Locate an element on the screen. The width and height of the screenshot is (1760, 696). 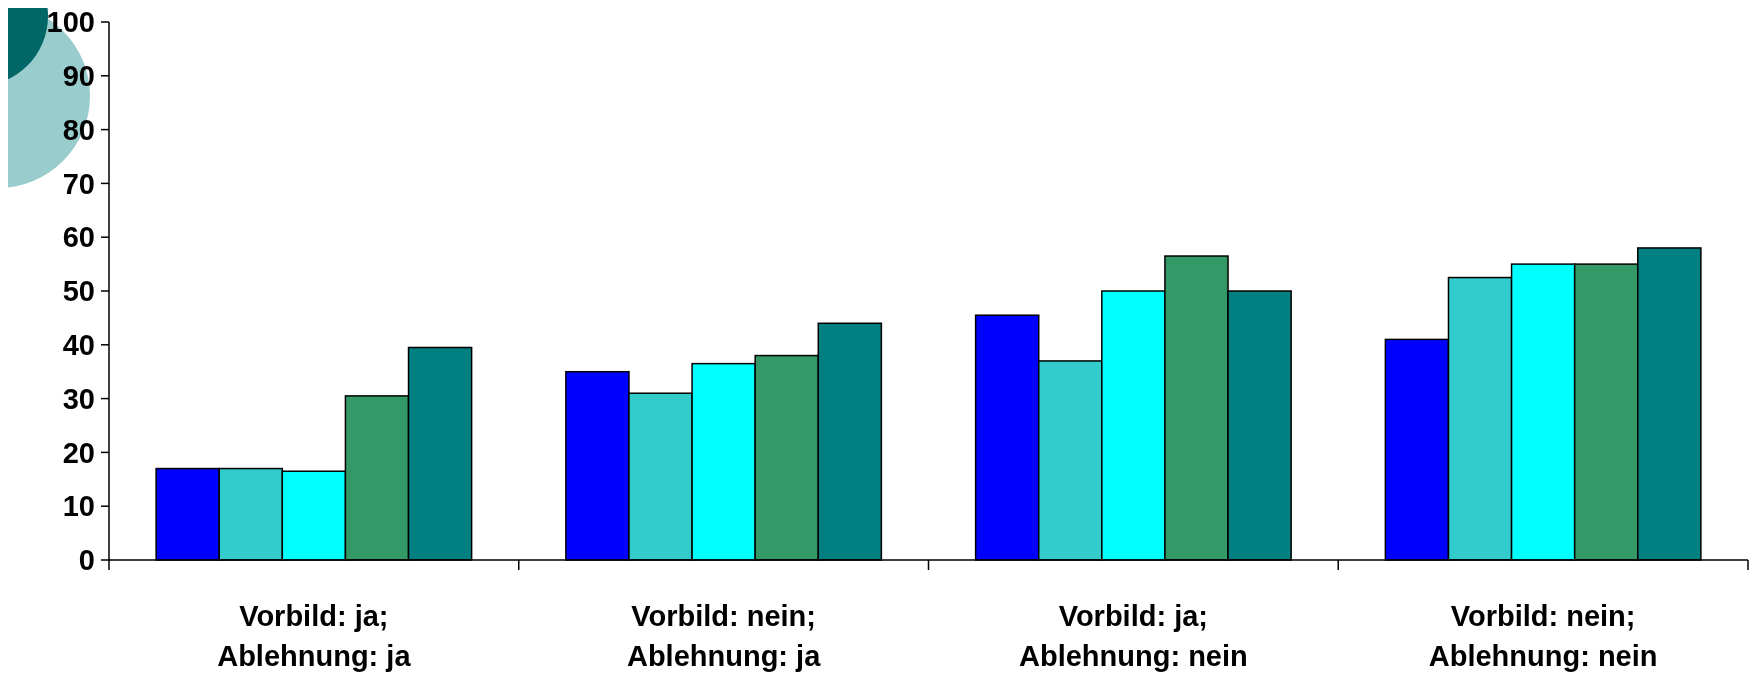
y-tick-label: 10 is located at coordinates (78, 506).